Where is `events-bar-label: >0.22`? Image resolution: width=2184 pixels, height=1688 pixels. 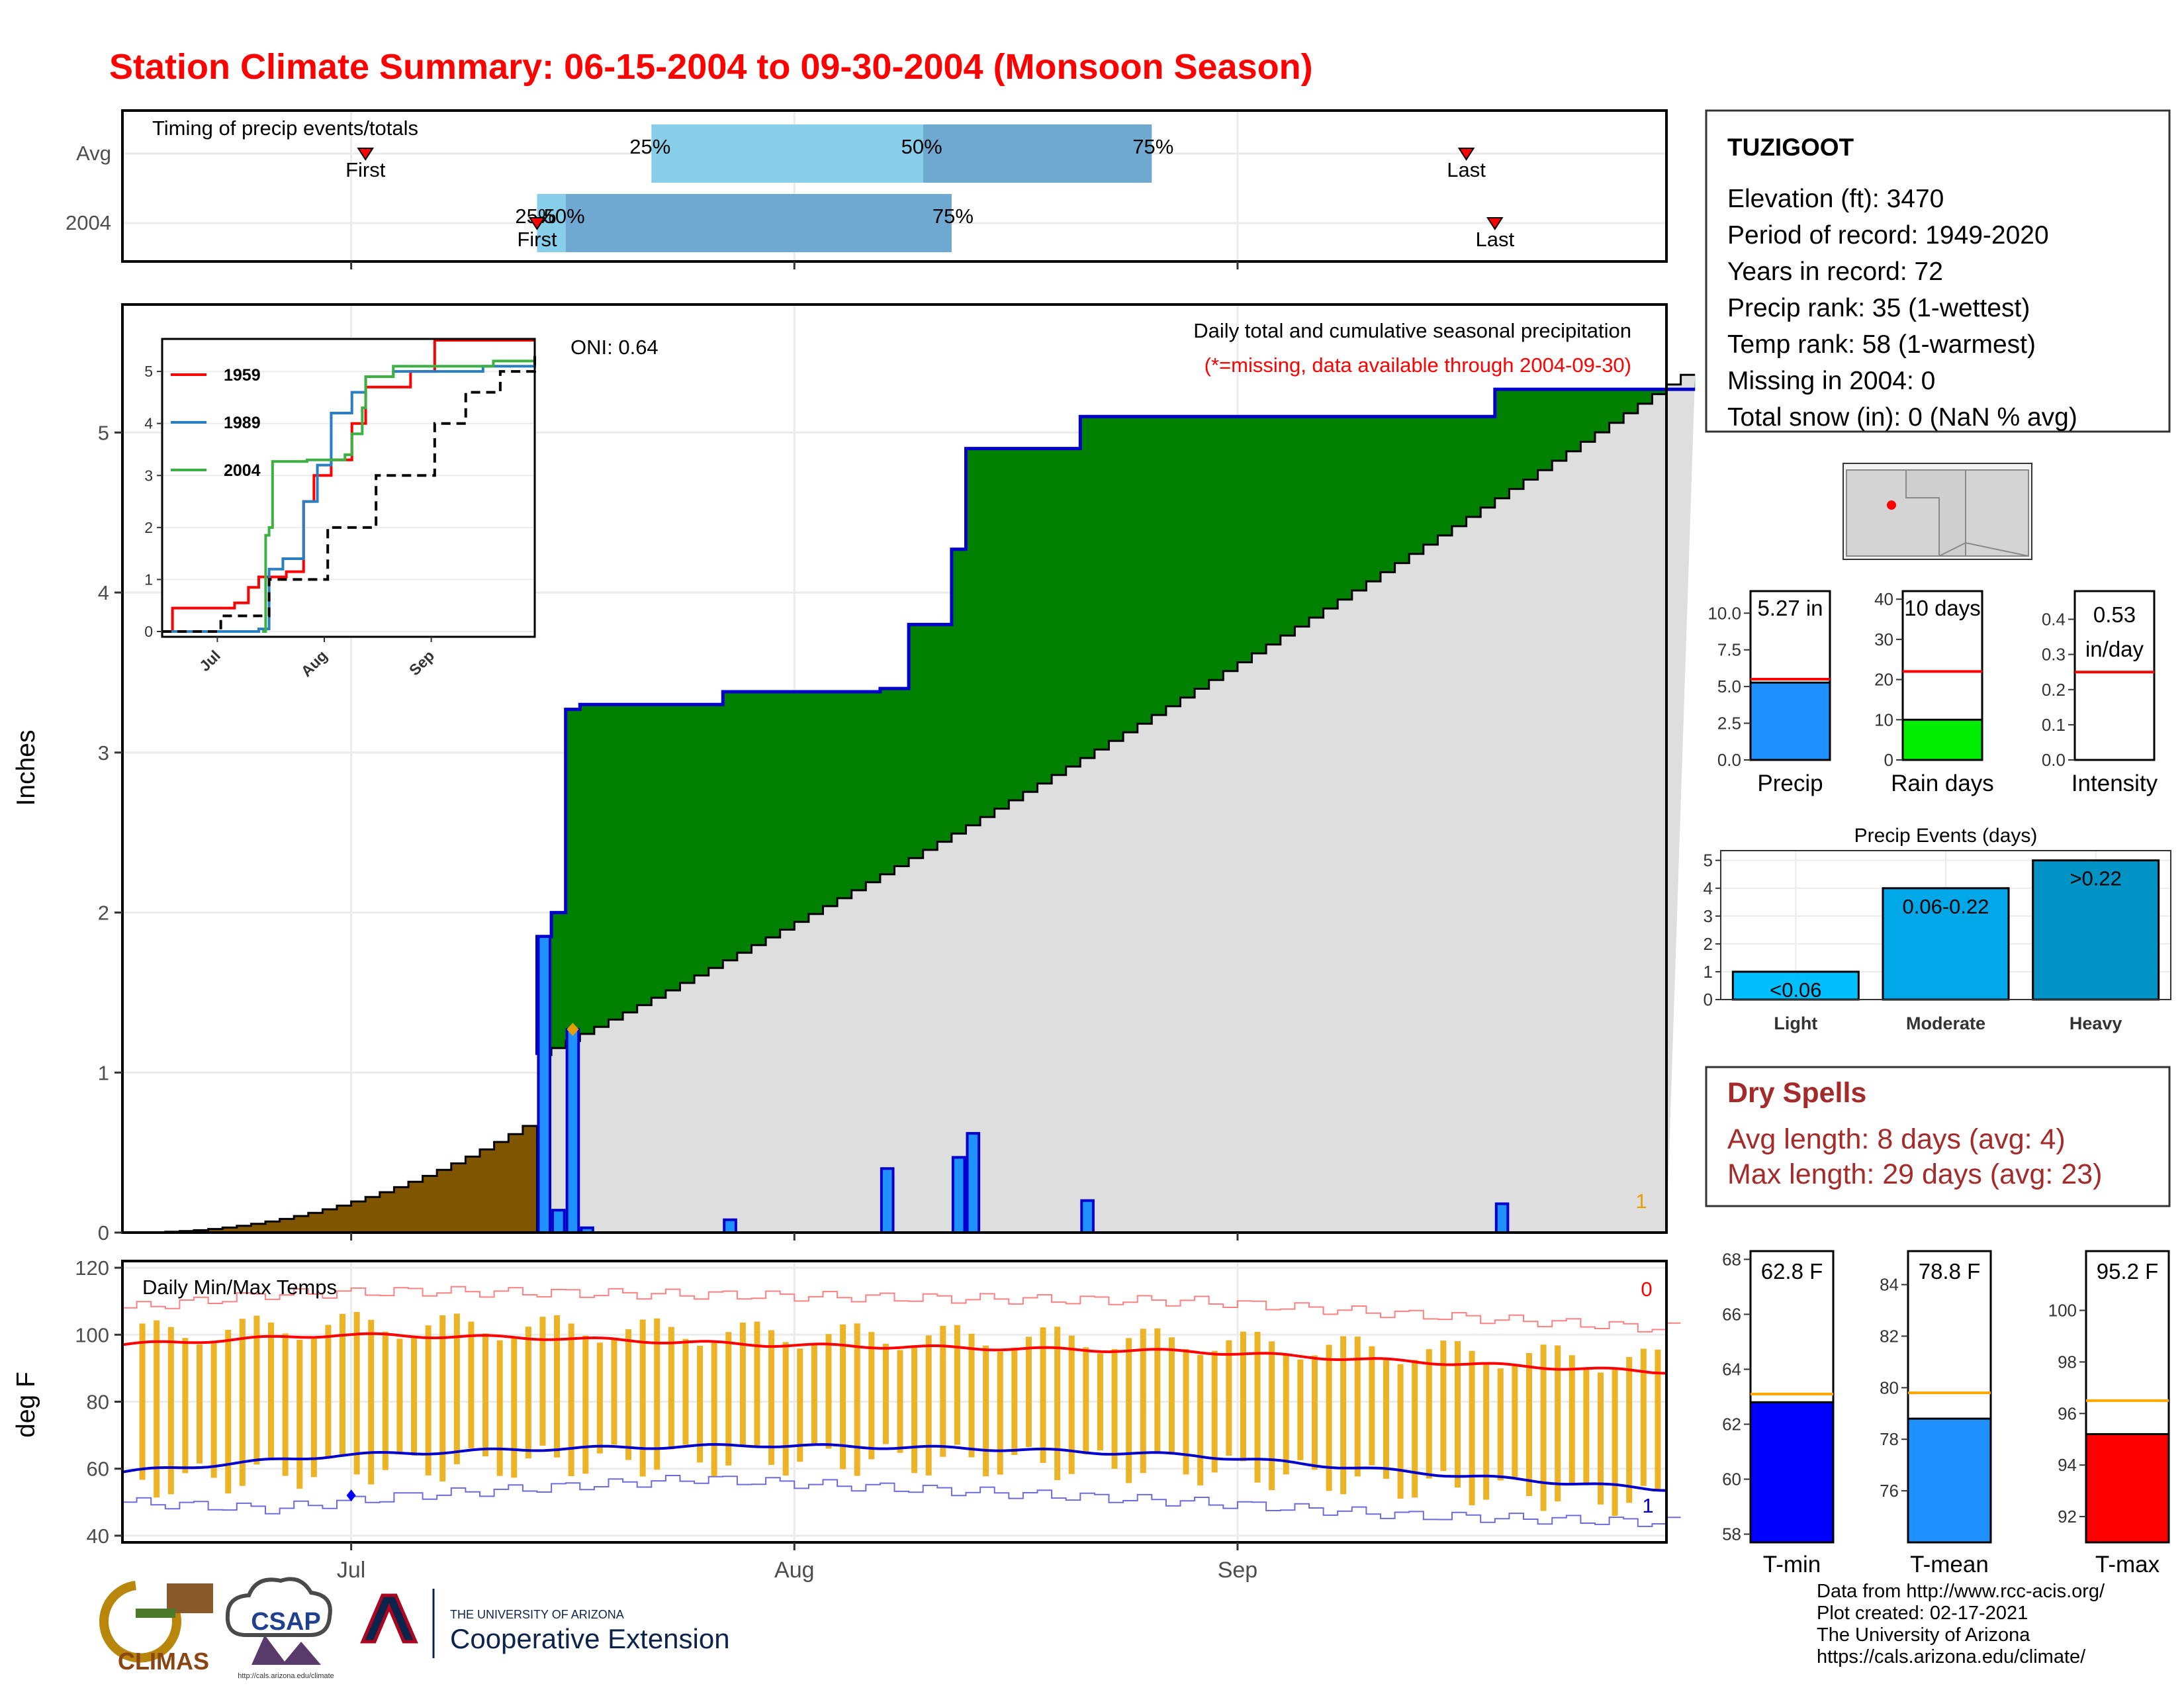 events-bar-label: >0.22 is located at coordinates (2095, 878).